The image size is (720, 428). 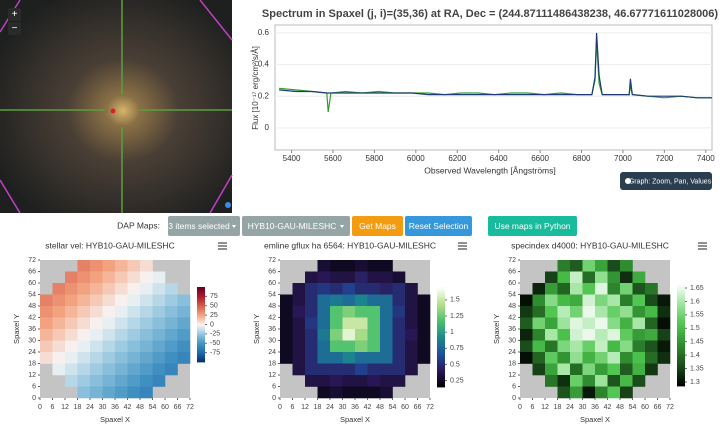 I want to click on python-label: Use maps in Python, so click(x=532, y=226).